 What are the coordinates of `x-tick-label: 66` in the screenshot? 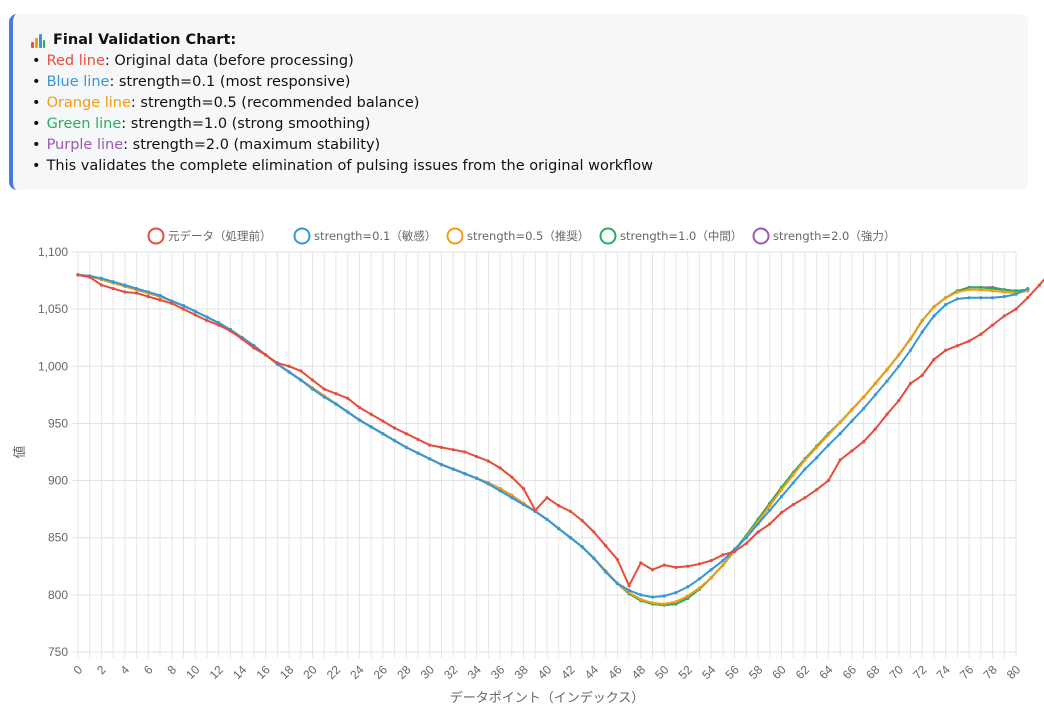 It's located at (850, 672).